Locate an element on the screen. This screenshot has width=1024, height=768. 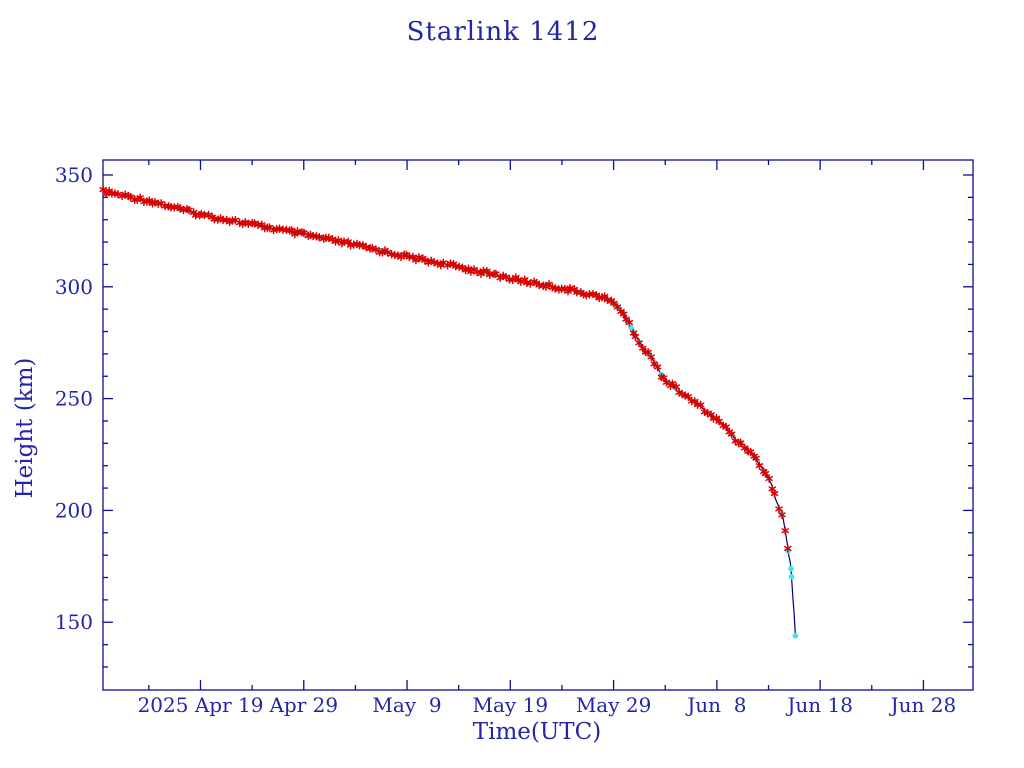
y-tick-label: 200 is located at coordinates (74, 510).